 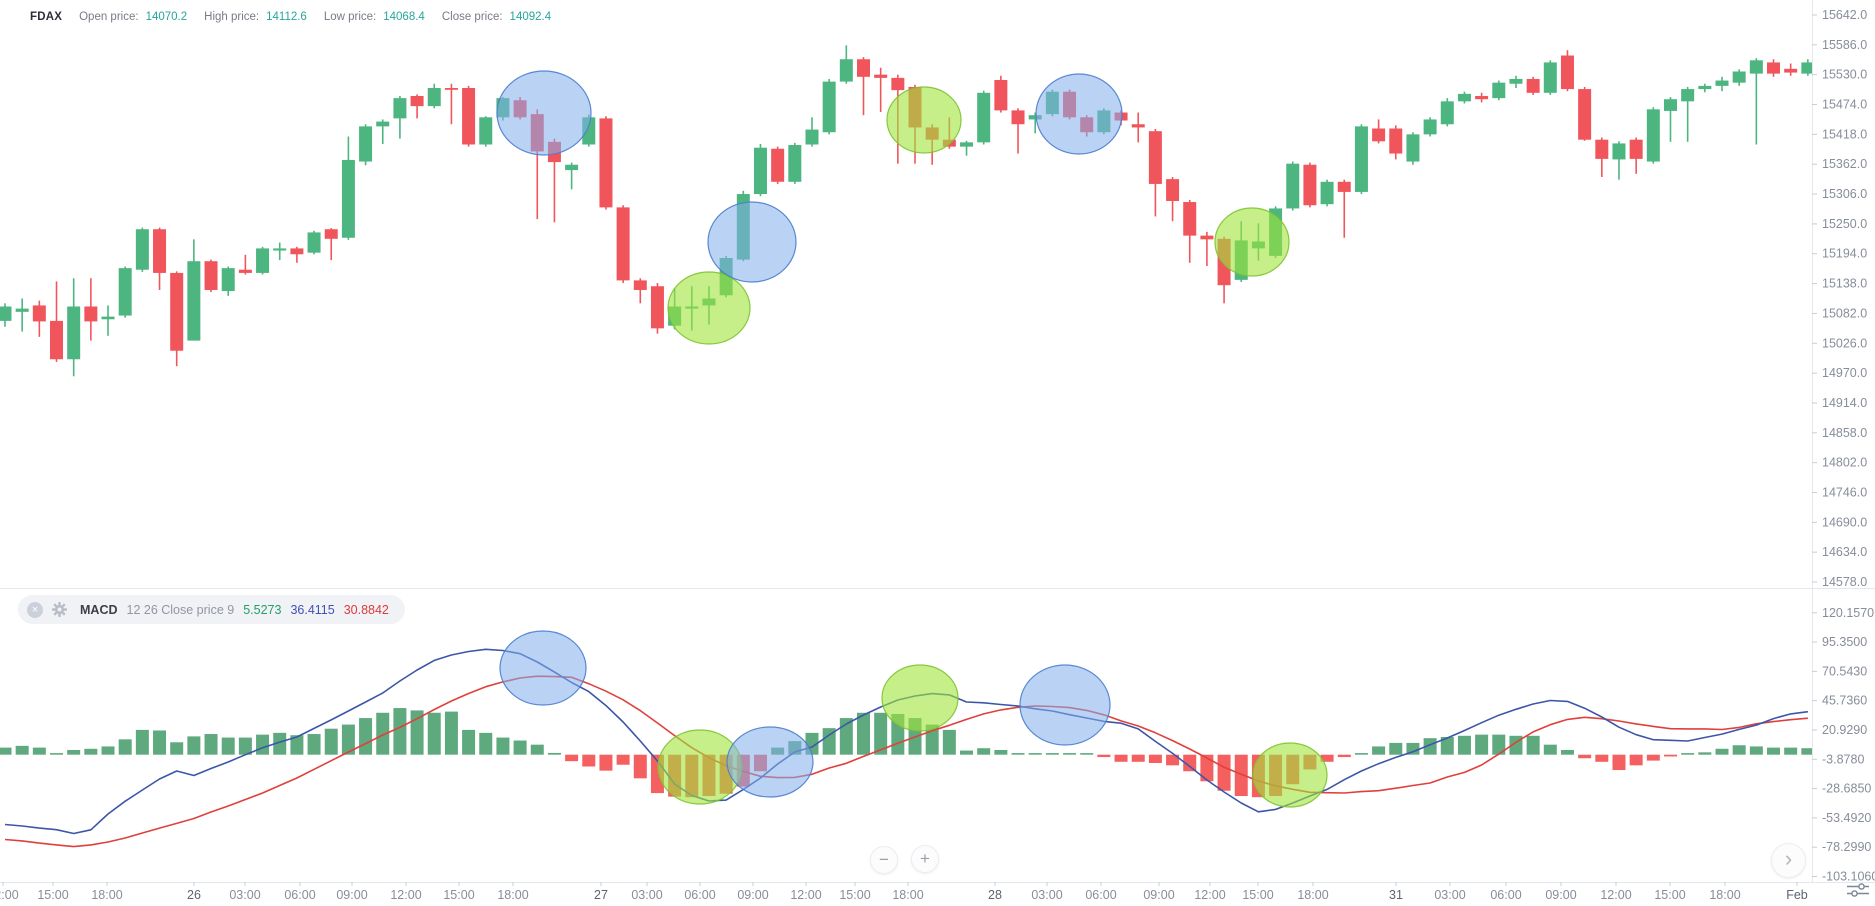 I want to click on time-label: 09:00, so click(x=752, y=895).